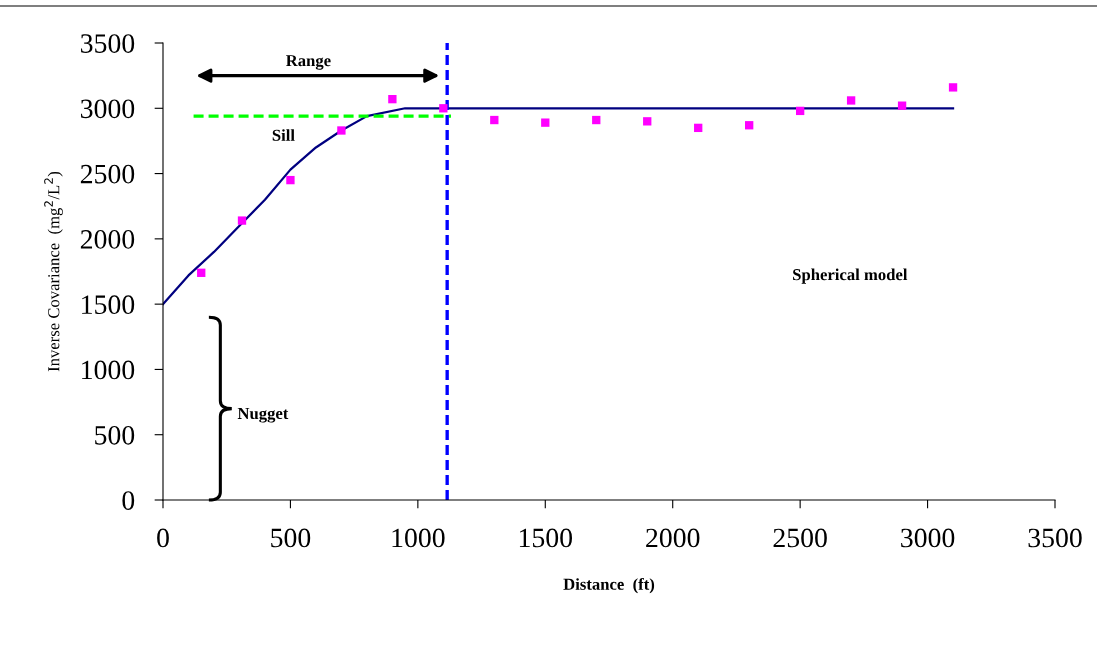  I want to click on x-tick-label: 500, so click(291, 538).